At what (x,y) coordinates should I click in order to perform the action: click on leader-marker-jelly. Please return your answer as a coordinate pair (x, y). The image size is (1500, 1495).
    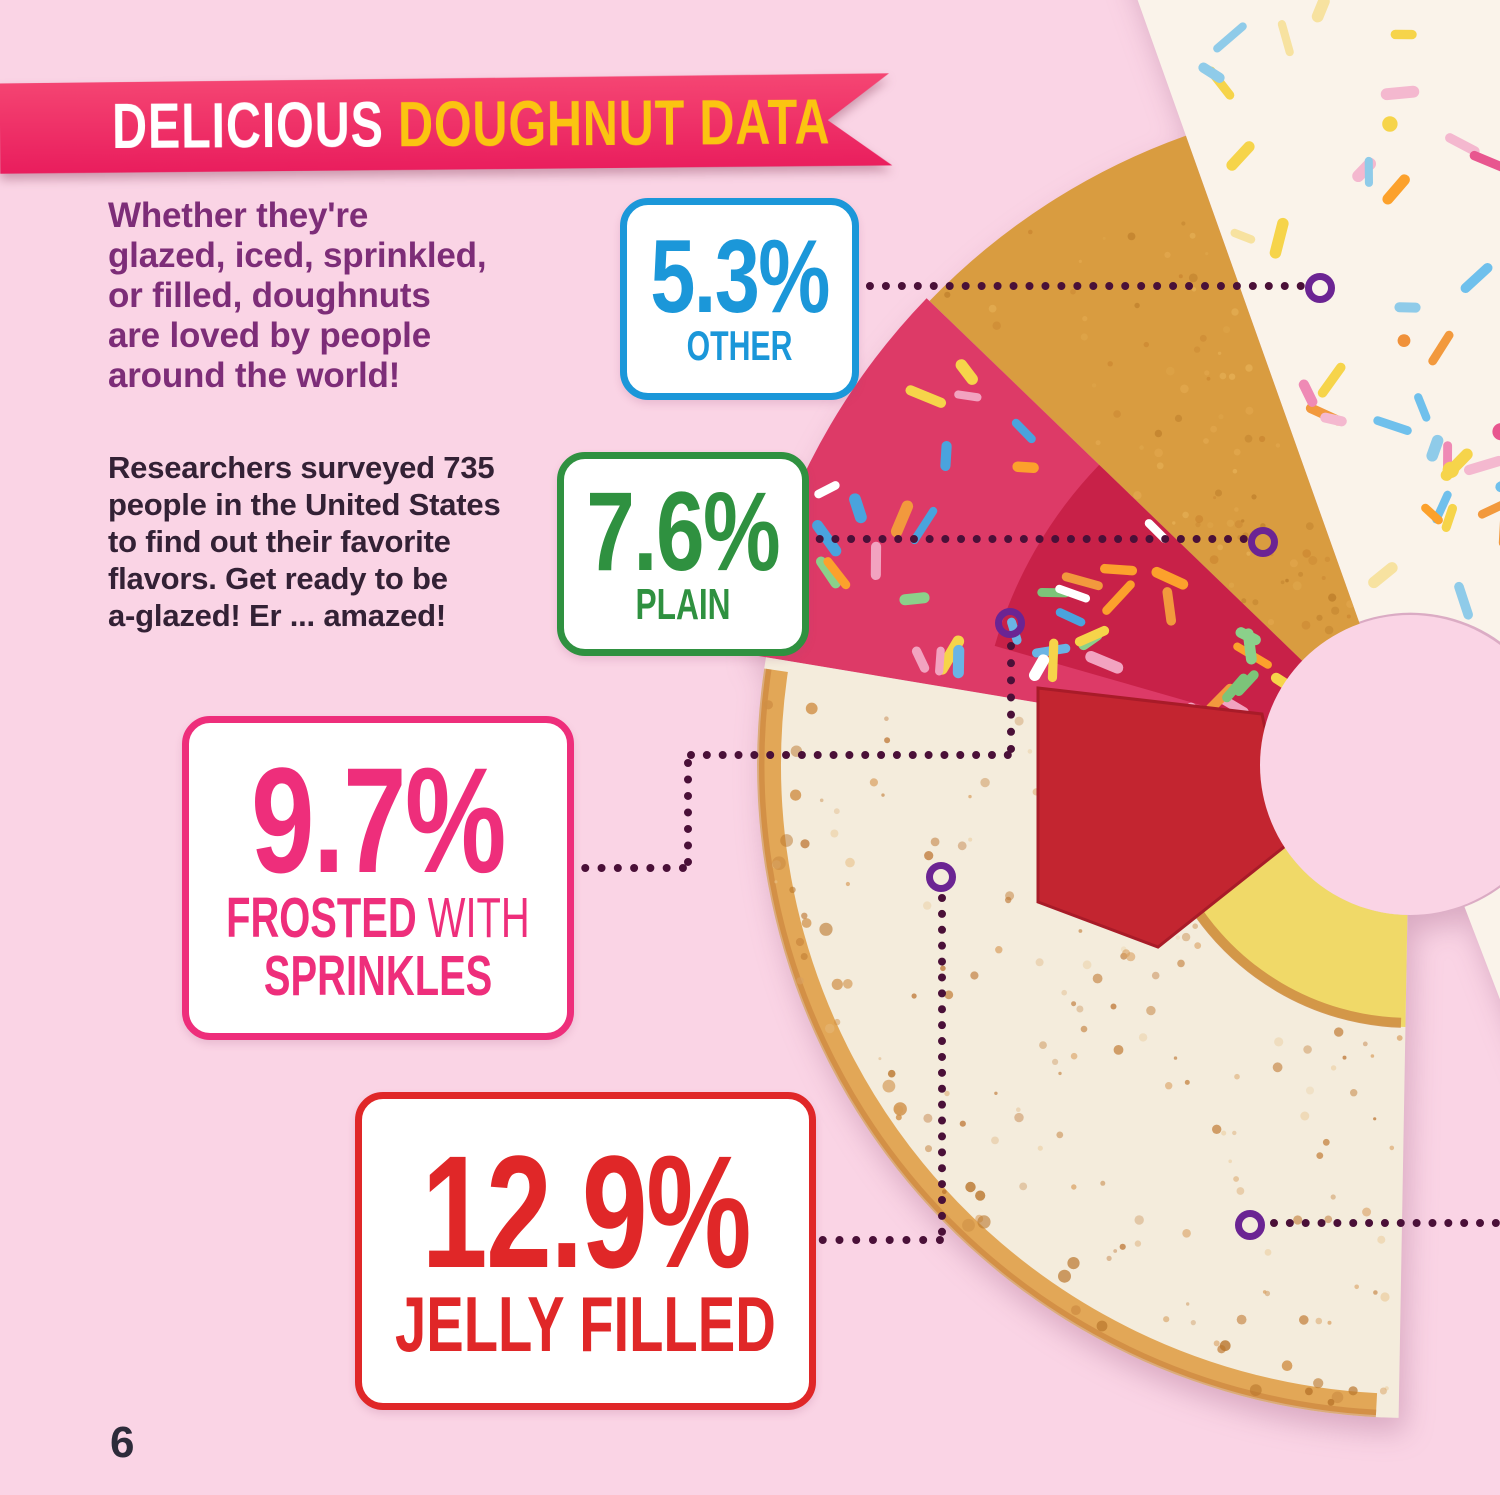
    Looking at the image, I should click on (941, 877).